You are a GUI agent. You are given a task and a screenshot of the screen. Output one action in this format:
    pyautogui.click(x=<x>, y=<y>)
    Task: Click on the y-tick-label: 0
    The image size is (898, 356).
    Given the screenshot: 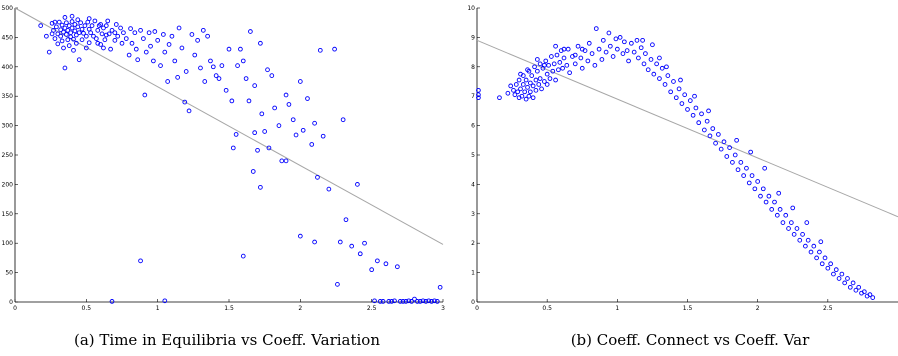 What is the action you would take?
    pyautogui.click(x=473, y=302)
    